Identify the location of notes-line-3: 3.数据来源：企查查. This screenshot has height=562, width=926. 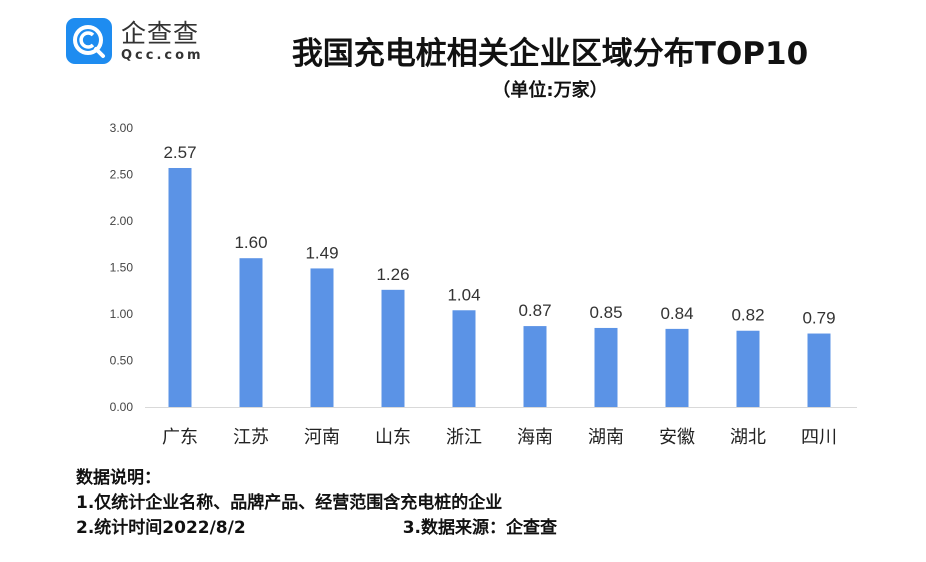
(479, 528).